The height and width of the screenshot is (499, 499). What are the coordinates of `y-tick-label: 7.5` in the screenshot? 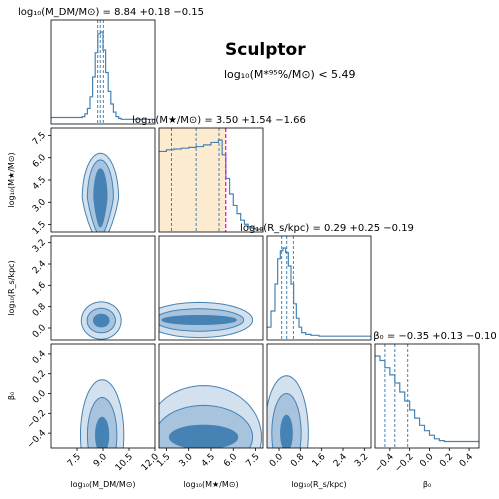 It's located at (39, 138).